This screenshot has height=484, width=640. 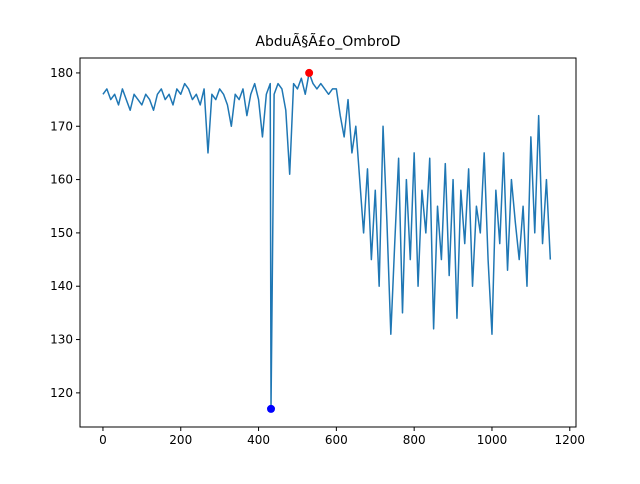 I want to click on x-tick-label: 200, so click(x=180, y=440).